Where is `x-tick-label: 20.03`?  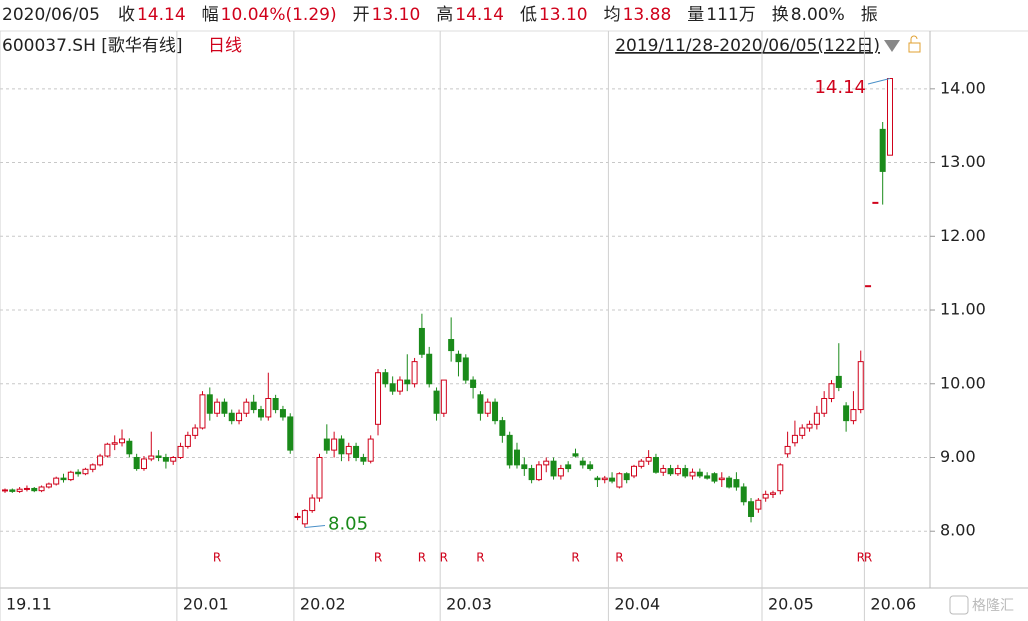 x-tick-label: 20.03 is located at coordinates (469, 604).